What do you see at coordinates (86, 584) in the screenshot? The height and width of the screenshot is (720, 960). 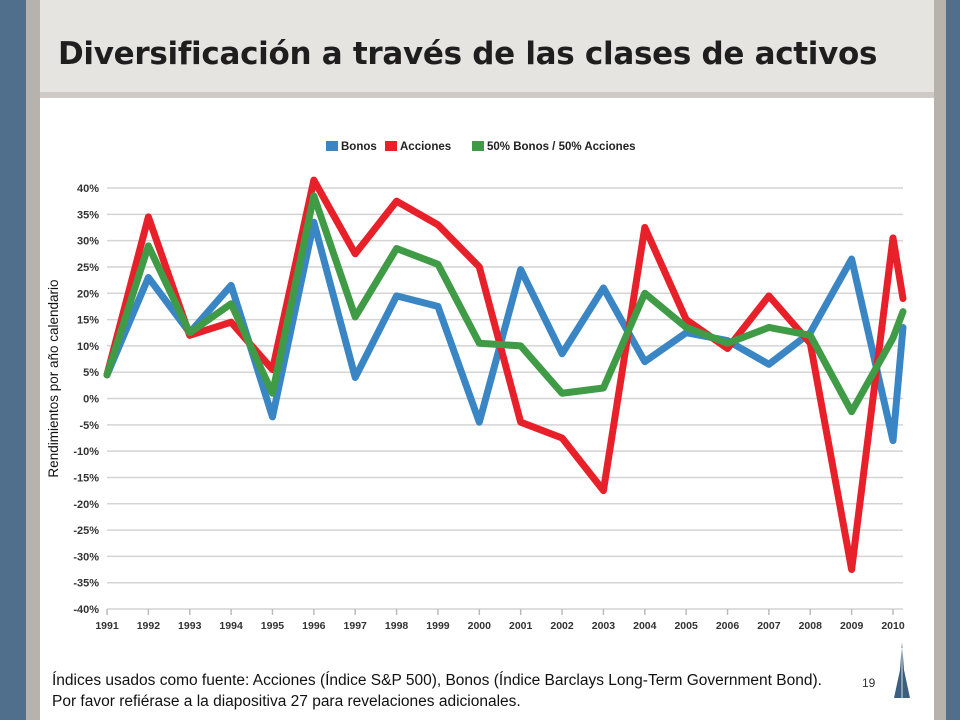 I see `y-tick-label: -35%` at bounding box center [86, 584].